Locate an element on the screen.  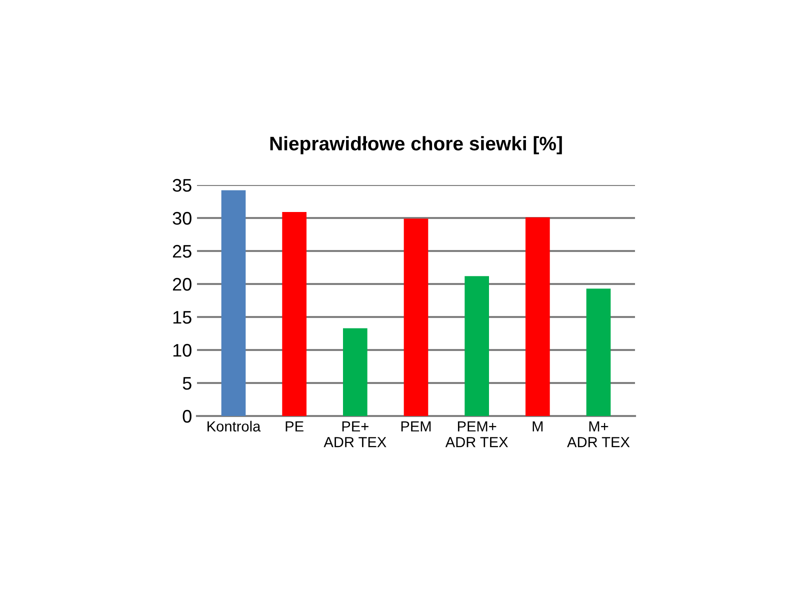
y-tick-label: 5 is located at coordinates (187, 383).